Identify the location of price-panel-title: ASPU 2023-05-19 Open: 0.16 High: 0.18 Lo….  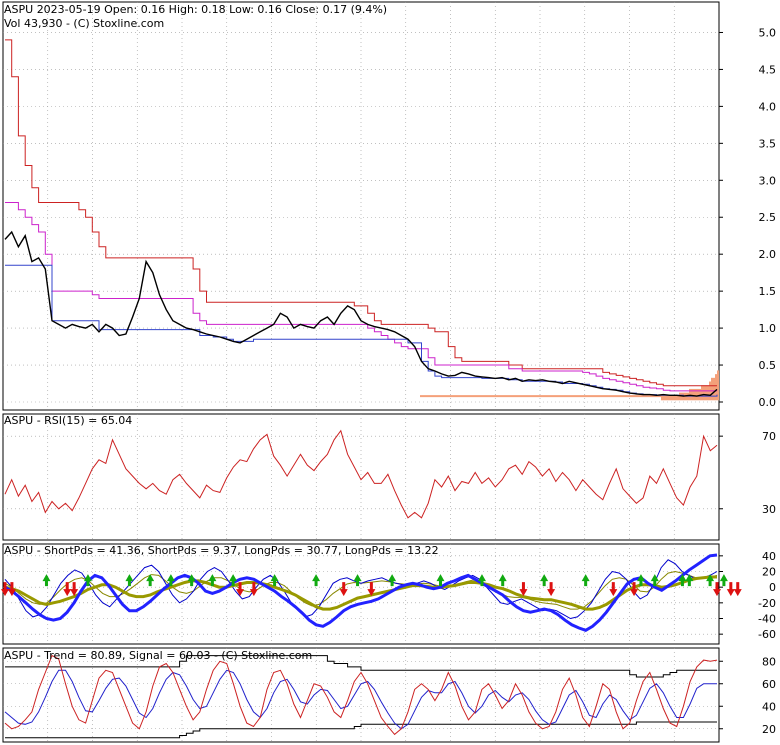
(195, 9).